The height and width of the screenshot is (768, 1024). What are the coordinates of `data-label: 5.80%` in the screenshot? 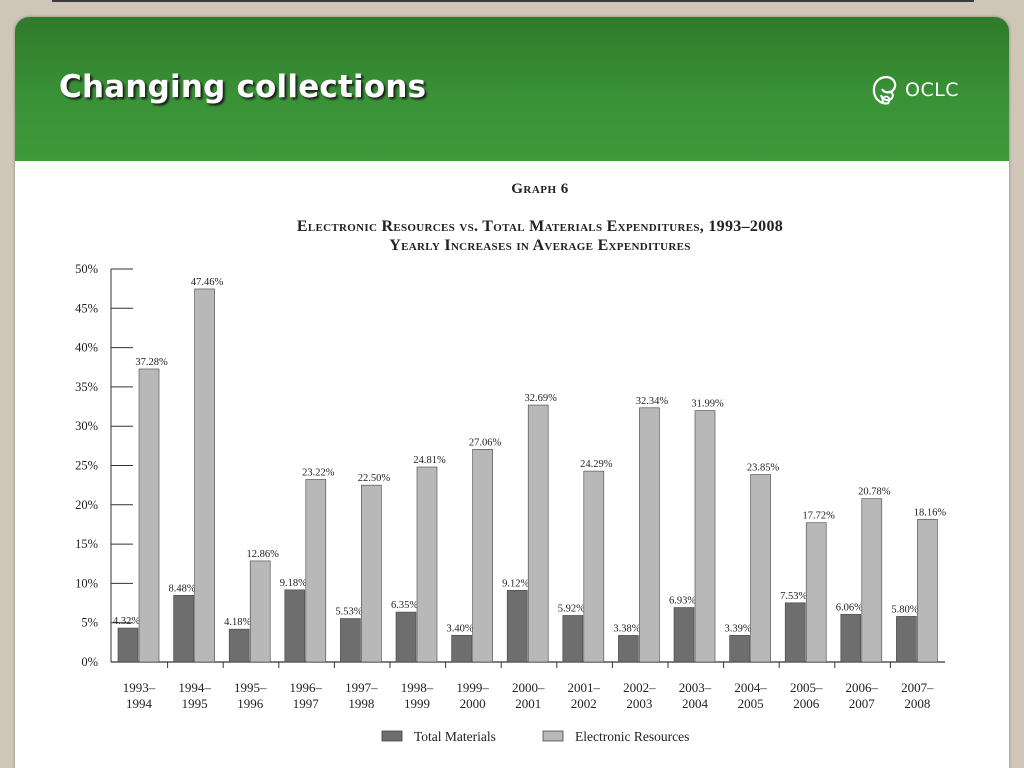 It's located at (904, 609).